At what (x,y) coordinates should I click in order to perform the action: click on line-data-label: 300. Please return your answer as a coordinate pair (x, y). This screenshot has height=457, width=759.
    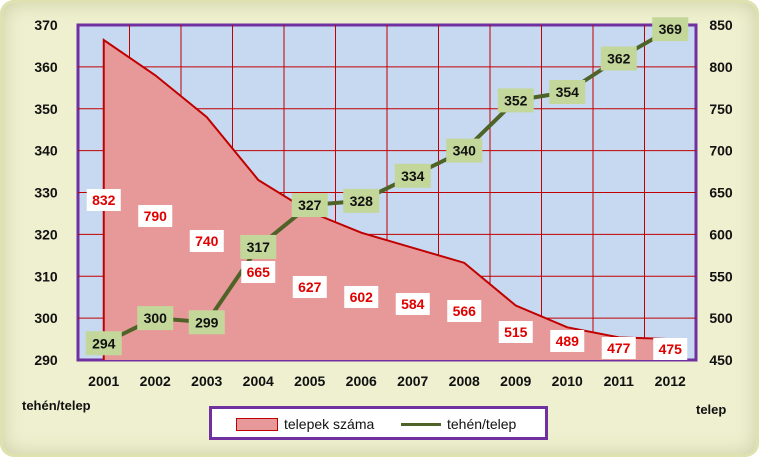
    Looking at the image, I should click on (156, 318).